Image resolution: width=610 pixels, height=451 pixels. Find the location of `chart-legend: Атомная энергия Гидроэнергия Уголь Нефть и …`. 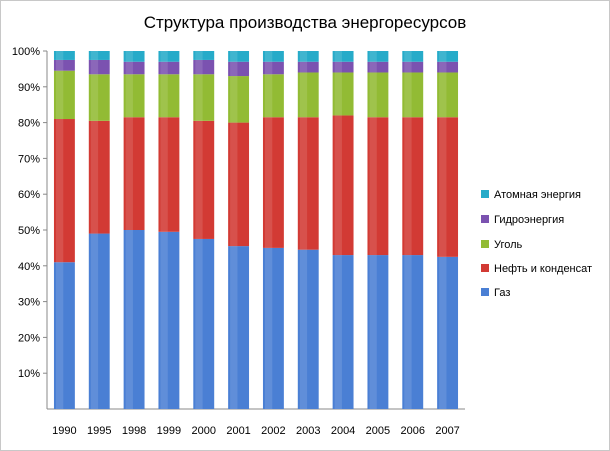

chart-legend: Атомная энергия Гидроэнергия Уголь Нефть и … is located at coordinates (536, 244).